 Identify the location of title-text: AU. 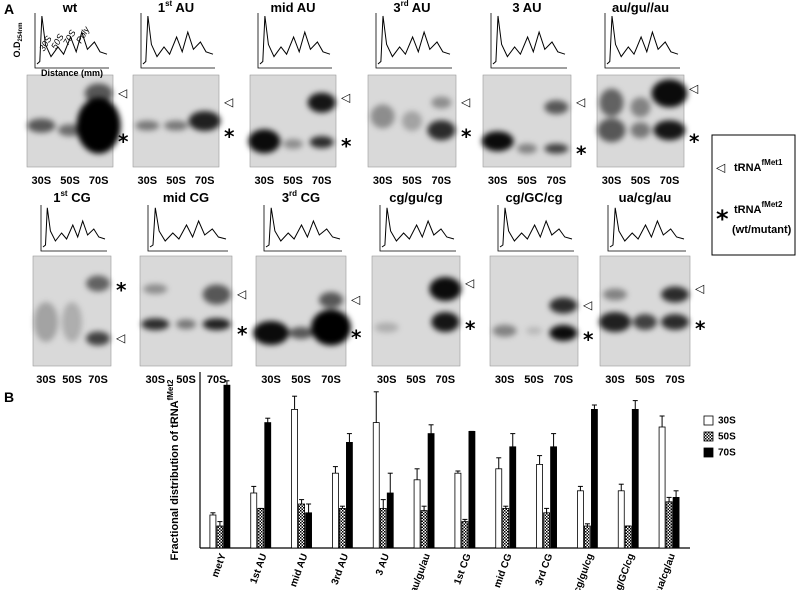
(420, 7).